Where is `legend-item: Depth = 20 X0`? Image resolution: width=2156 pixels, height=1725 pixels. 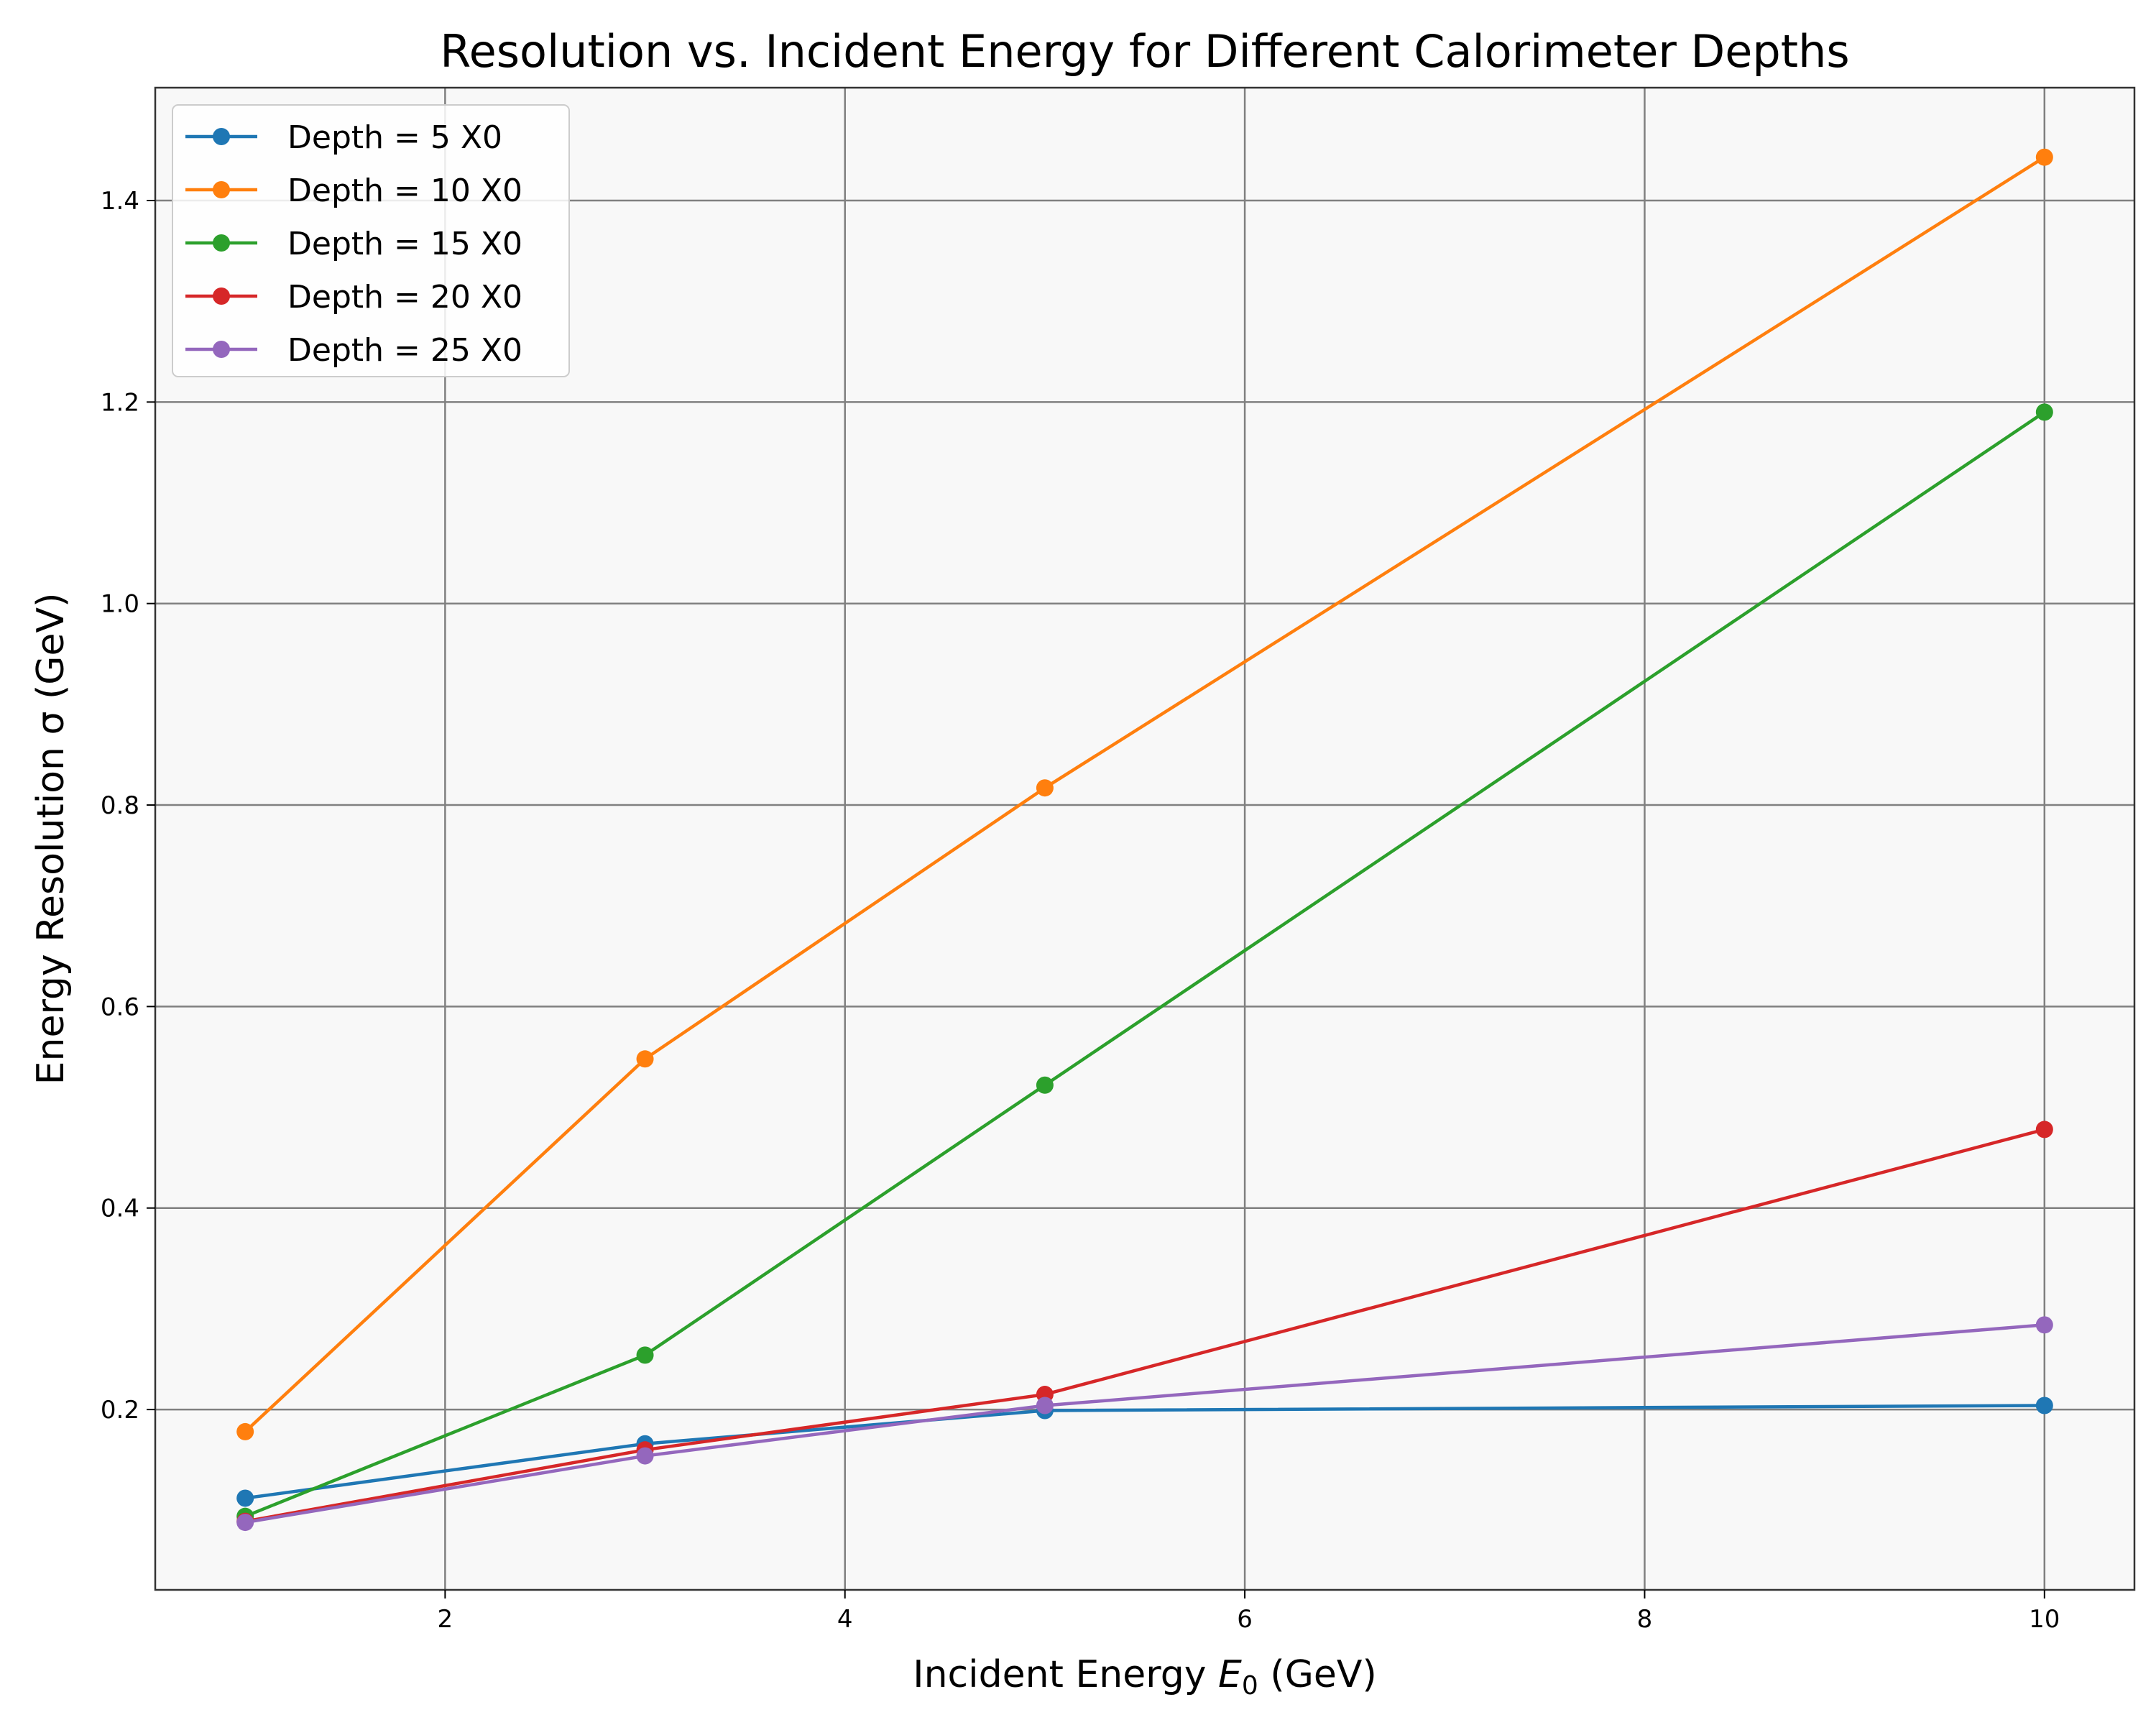 legend-item: Depth = 20 X0 is located at coordinates (353, 297).